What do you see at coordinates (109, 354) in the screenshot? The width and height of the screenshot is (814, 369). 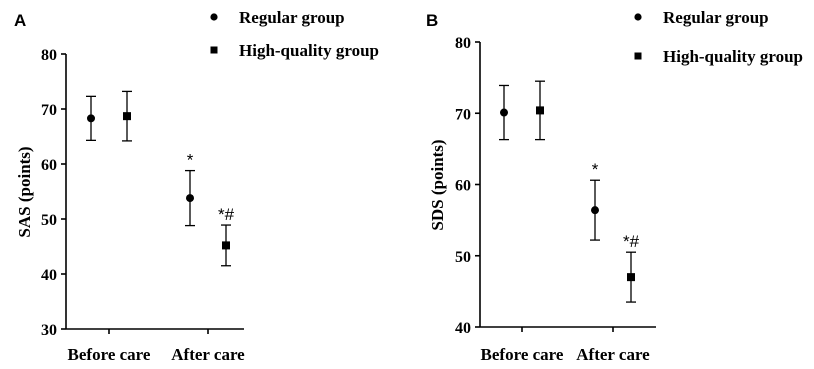 I see `panel-a-x-tick-label: Before care` at bounding box center [109, 354].